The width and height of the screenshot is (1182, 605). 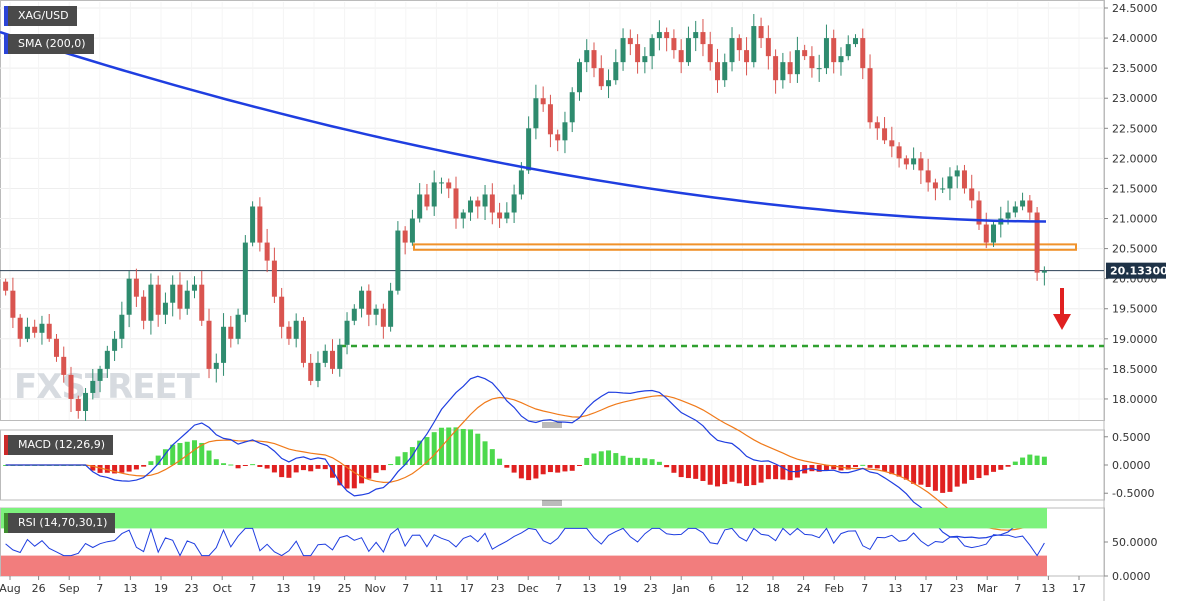 I want to click on time-tick-label: Sep, so click(x=69, y=588).